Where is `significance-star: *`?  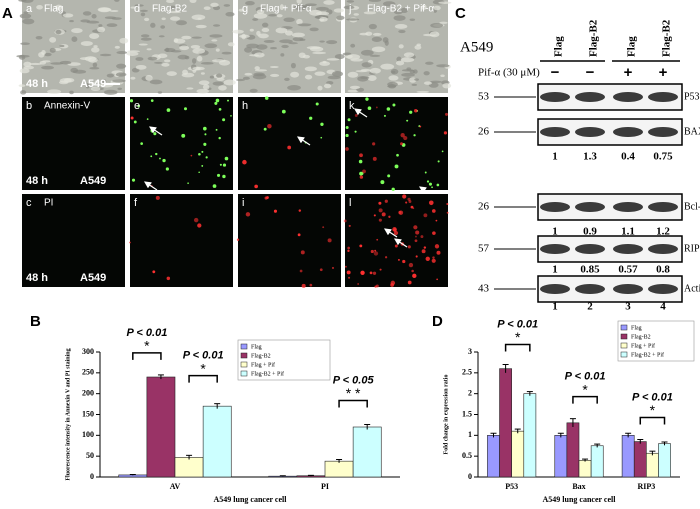
significance-star: * is located at coordinates (653, 410).